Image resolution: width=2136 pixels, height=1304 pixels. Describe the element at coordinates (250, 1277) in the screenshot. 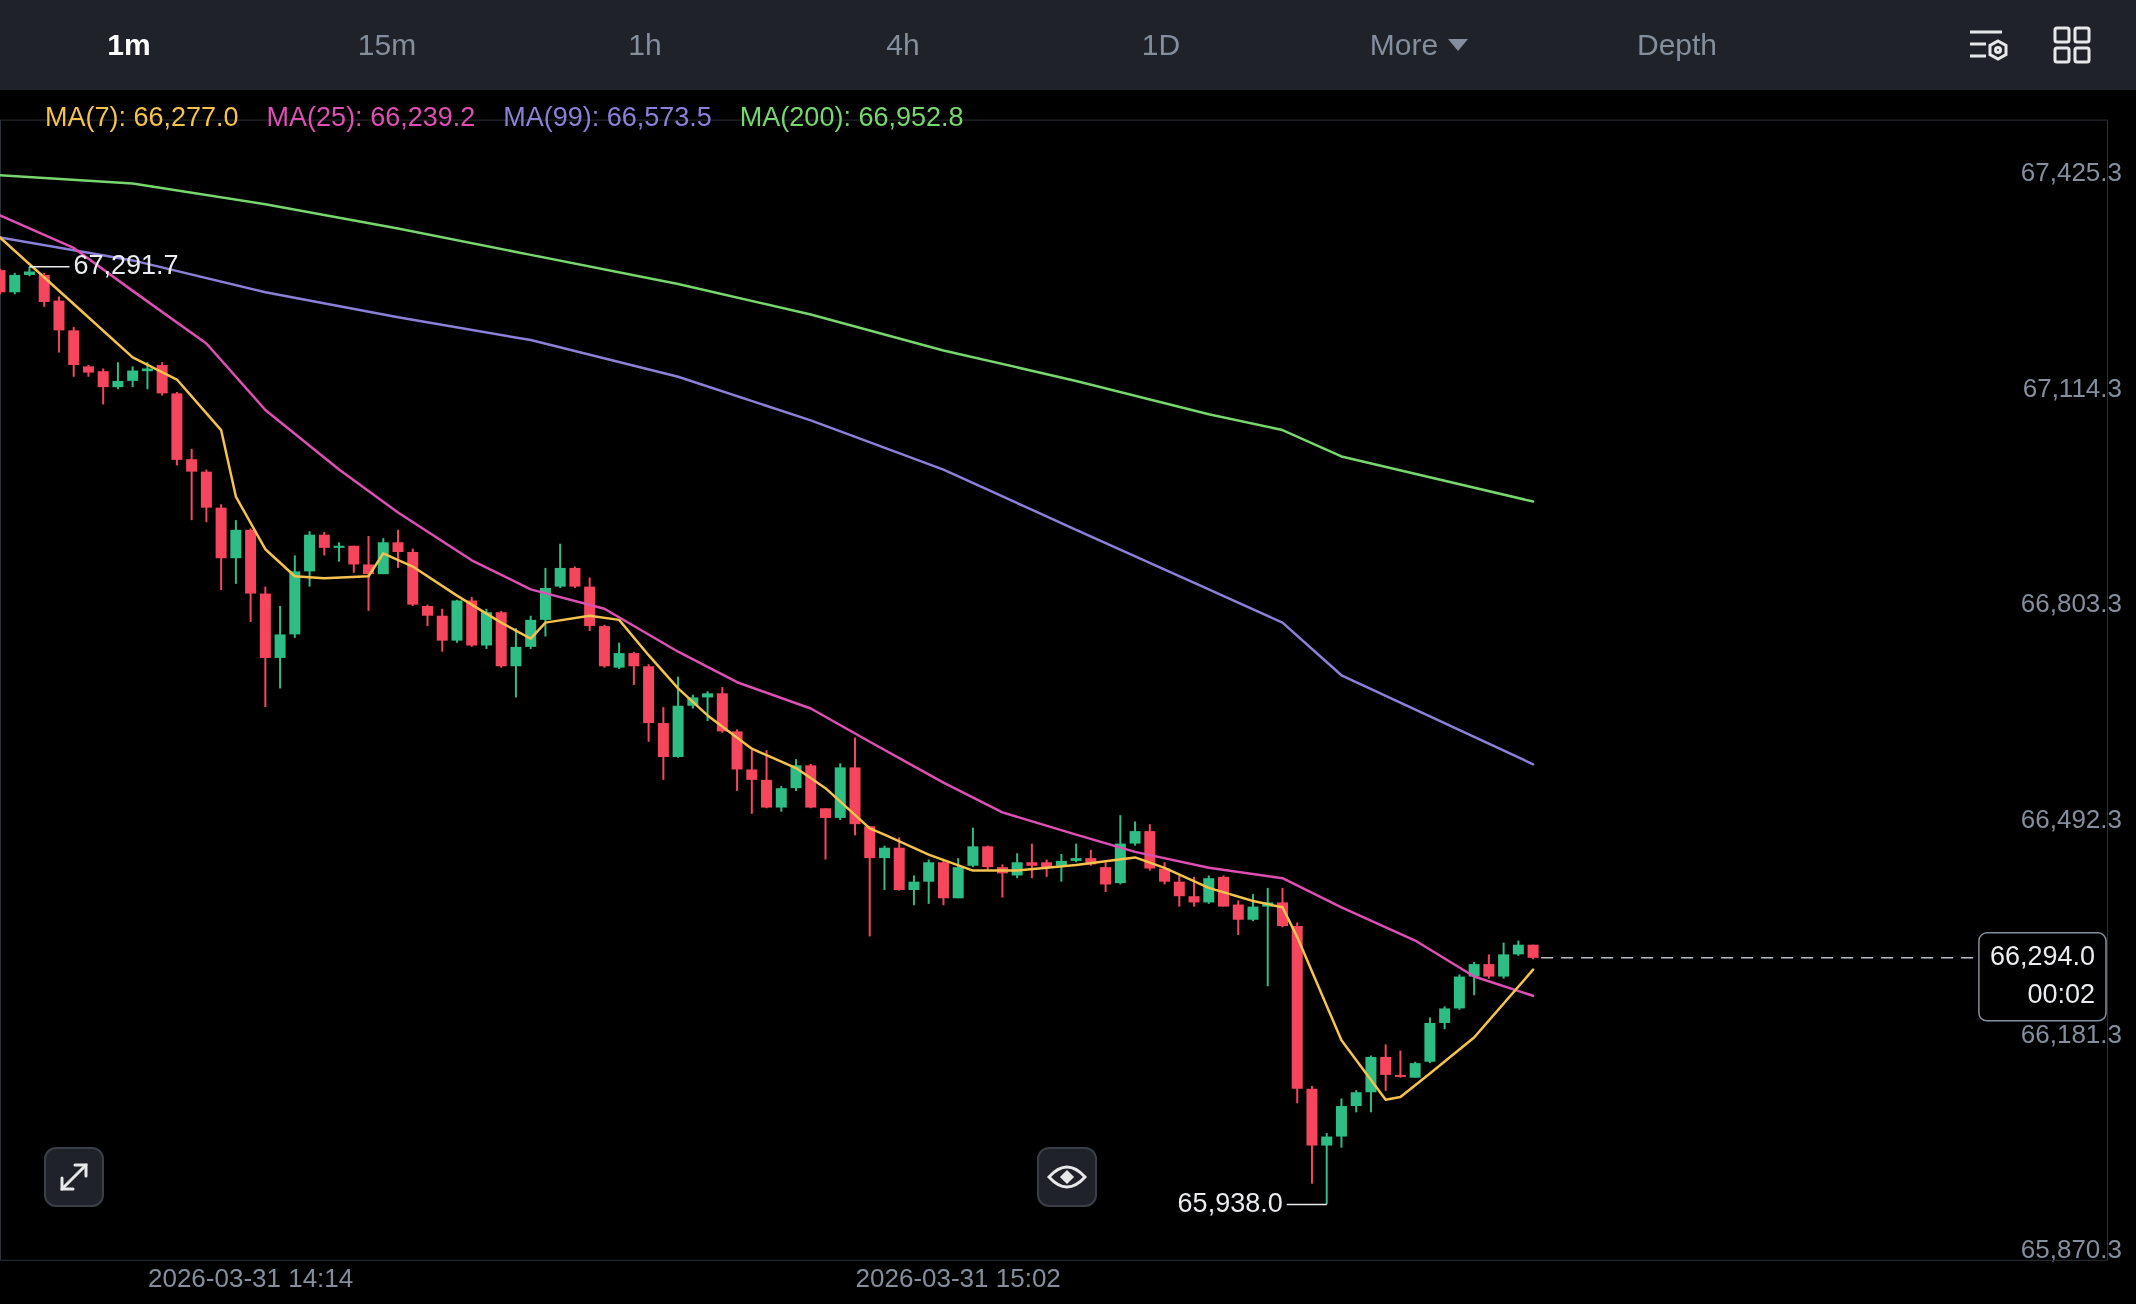

I see `x-tick-label: 2026-03-31 14:14` at that location.